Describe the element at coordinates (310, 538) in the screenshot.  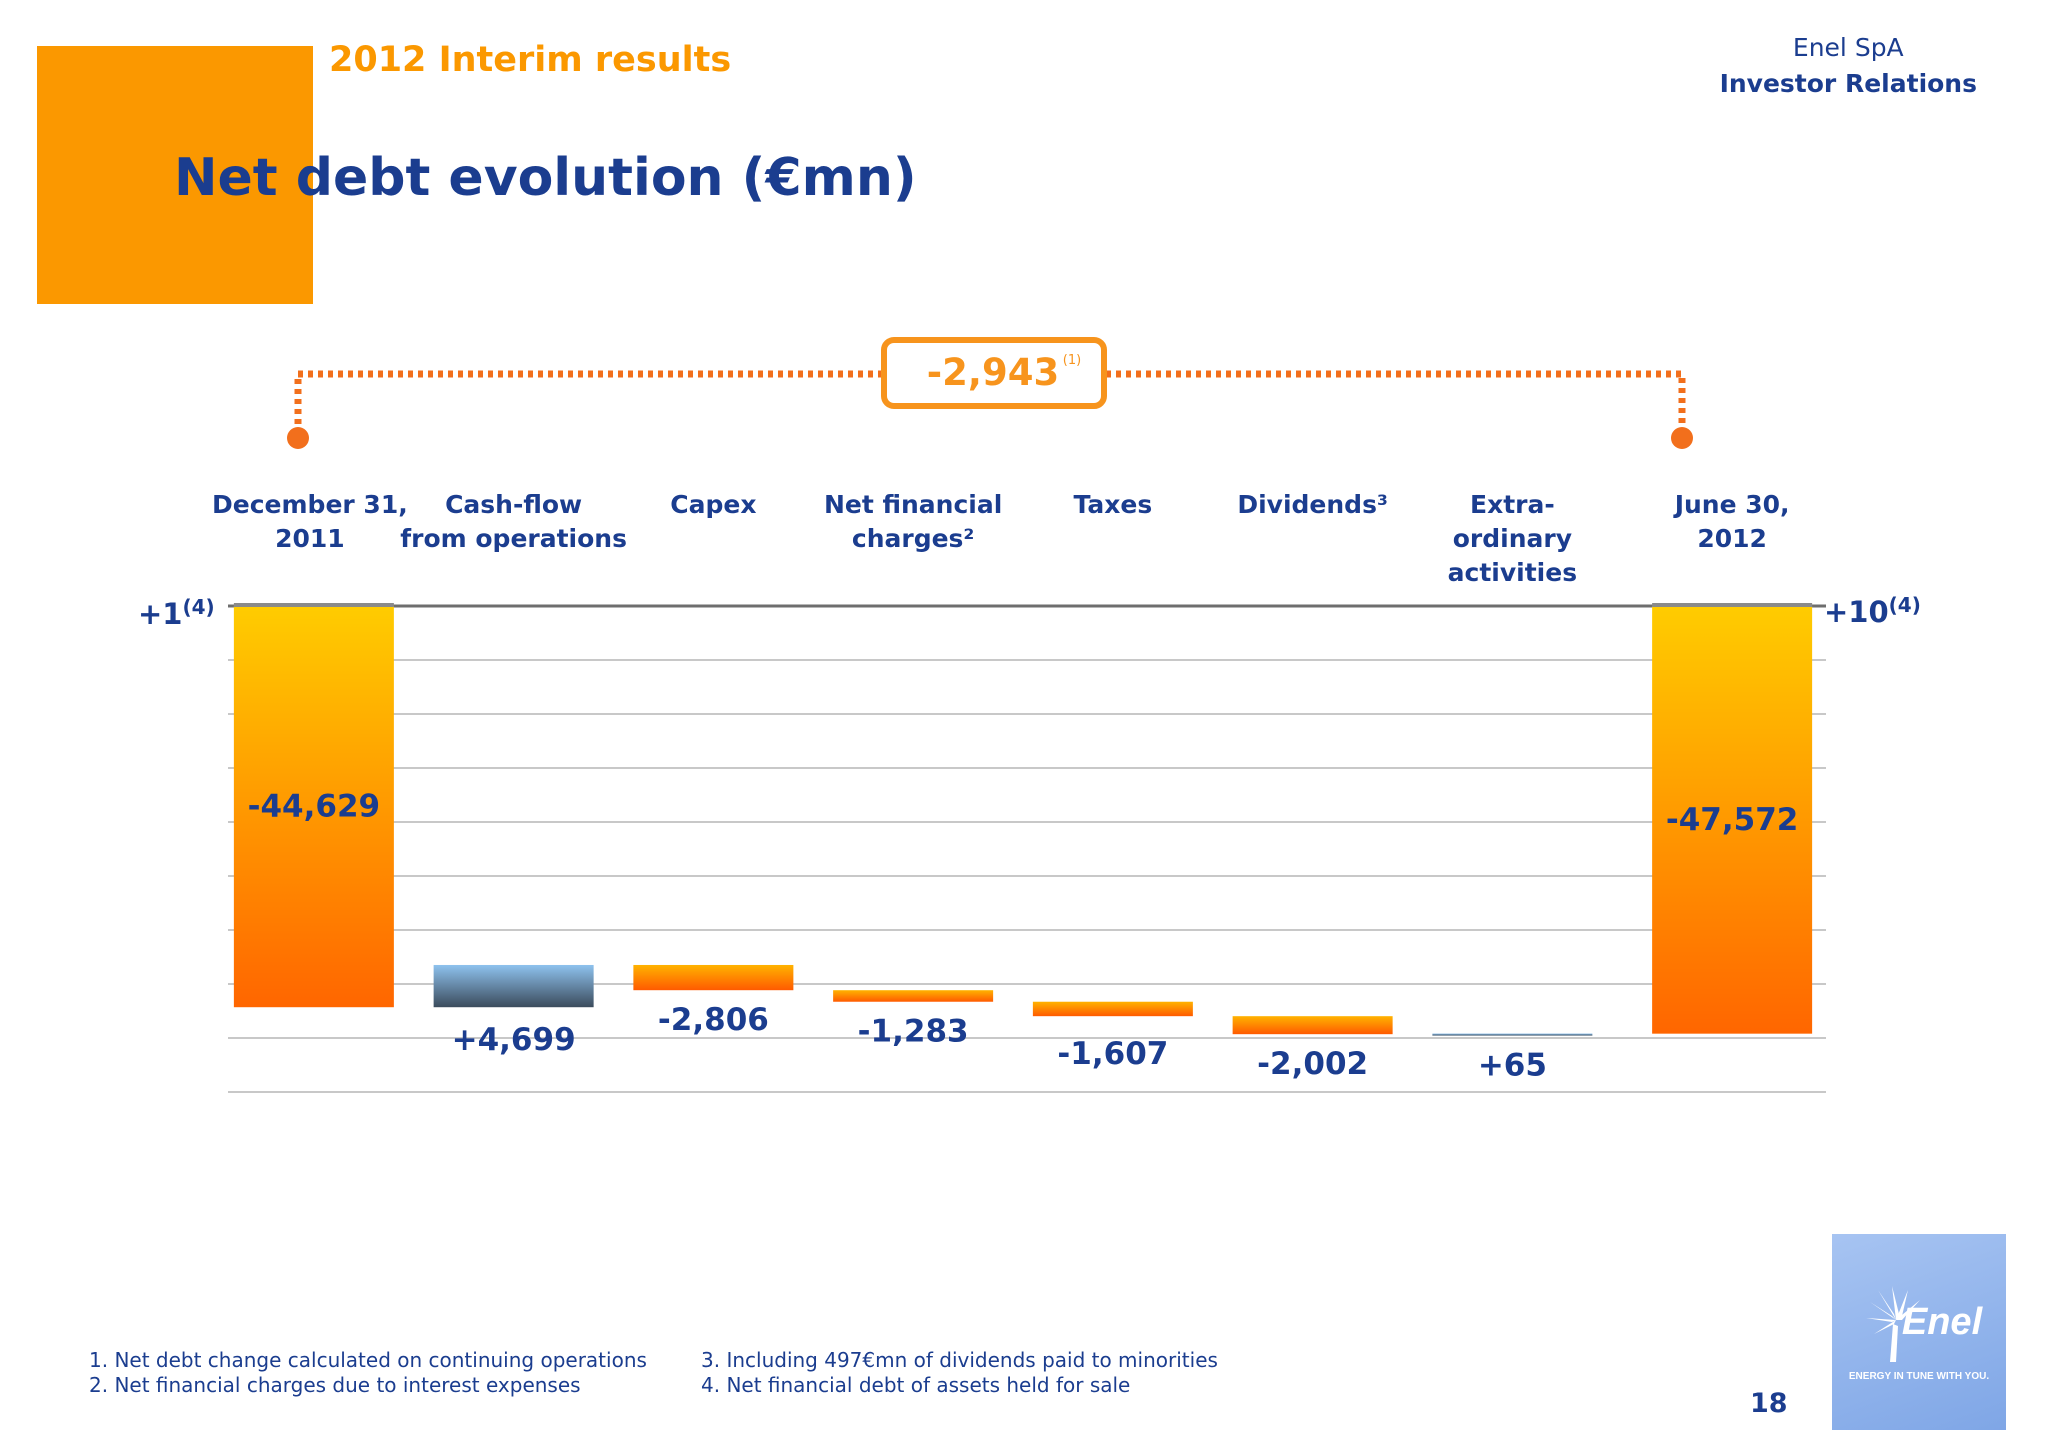
I see `category-label: 2011` at that location.